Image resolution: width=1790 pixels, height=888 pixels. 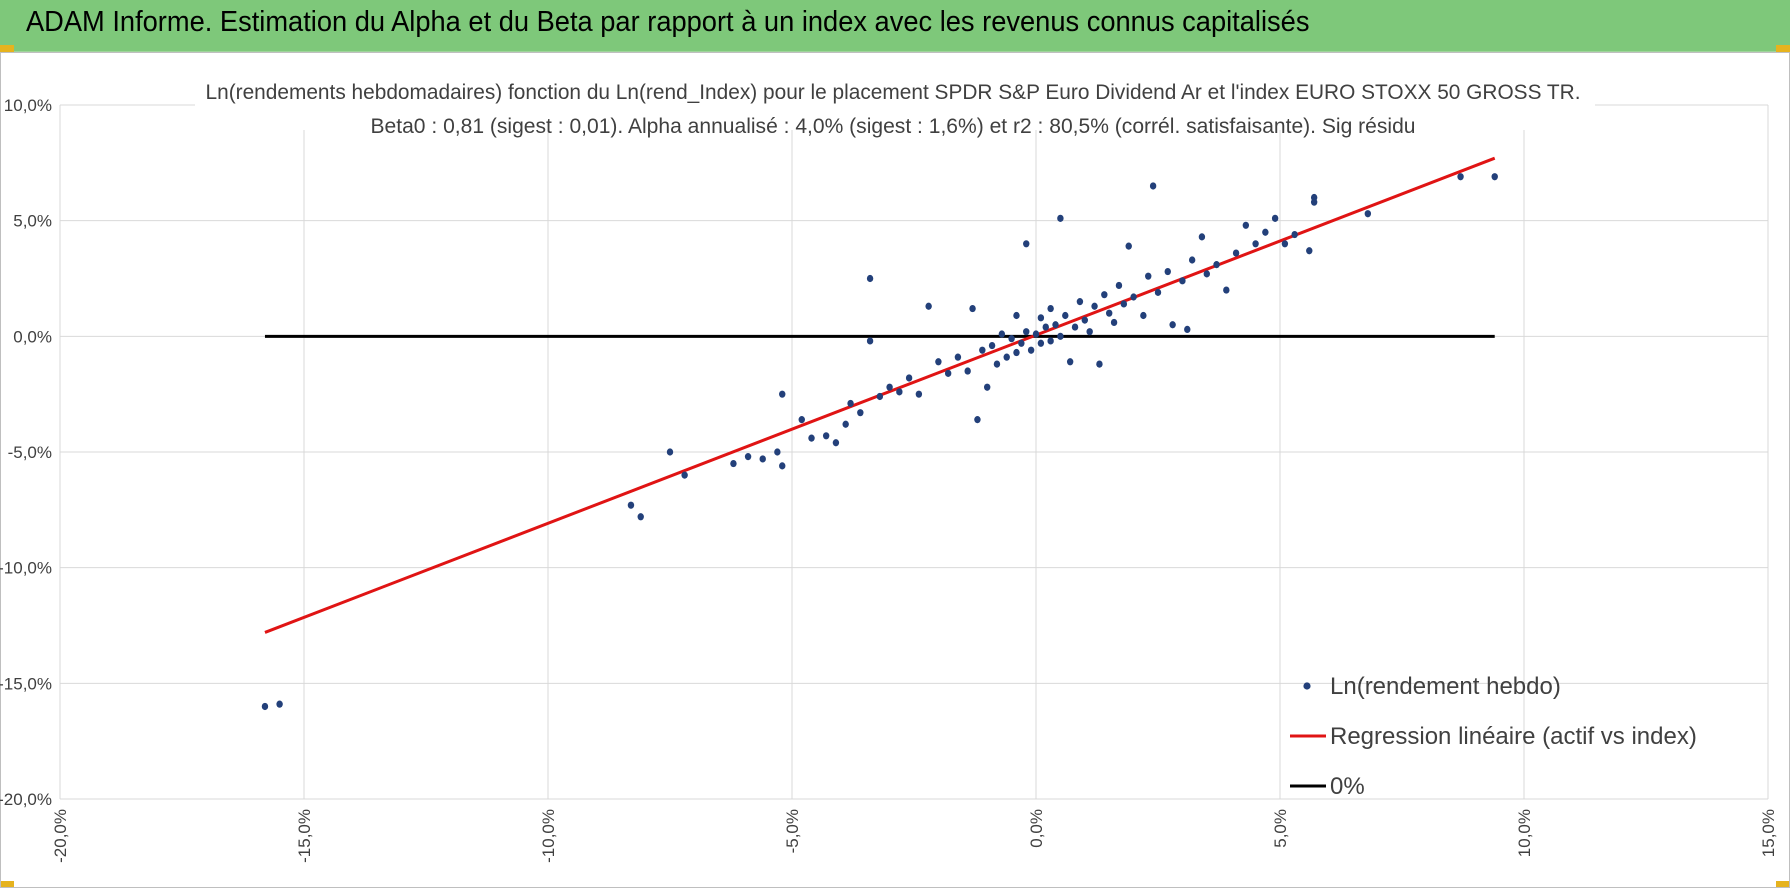 I want to click on legend-label: 0%, so click(x=1347, y=786).